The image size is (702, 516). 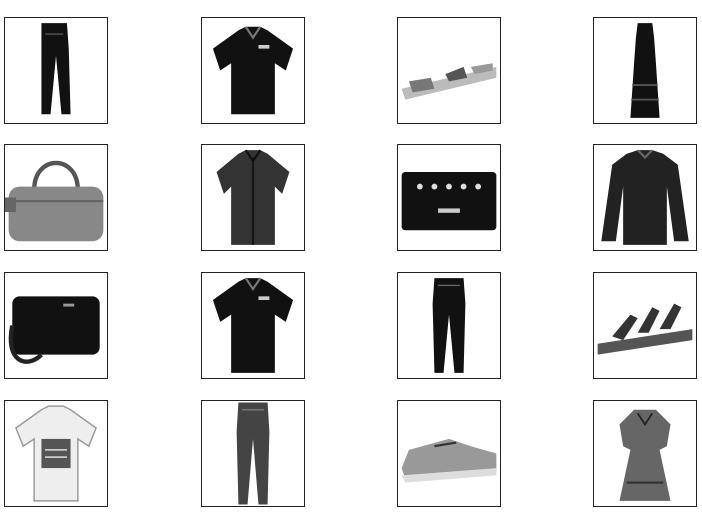 I want to click on image-tile-bag, so click(x=56, y=197).